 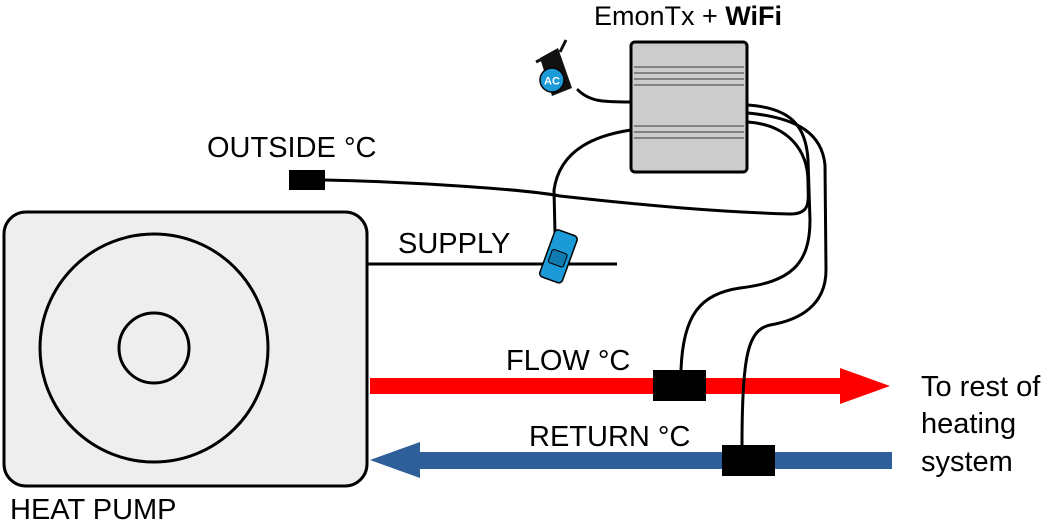 I want to click on emontx-body, so click(x=689, y=107).